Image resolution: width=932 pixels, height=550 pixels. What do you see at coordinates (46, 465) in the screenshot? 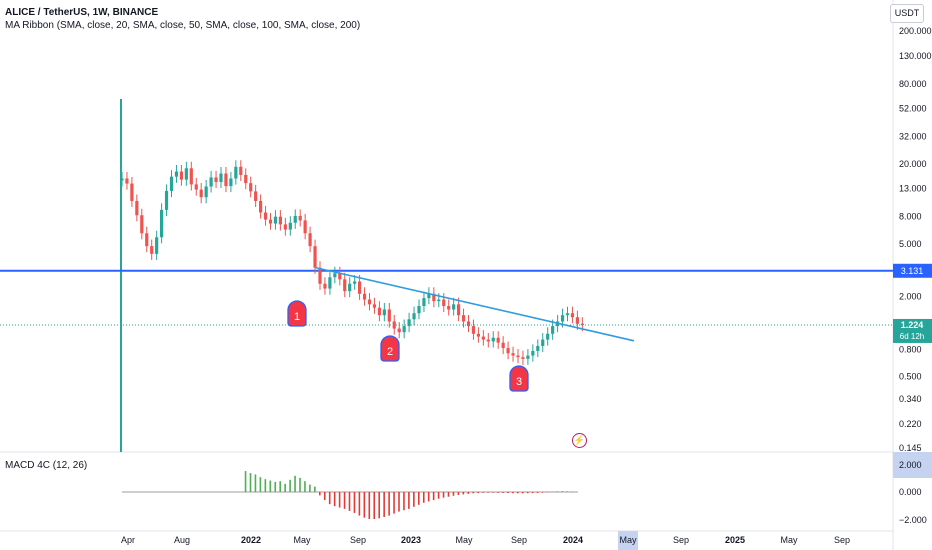
I see `macd-legend: MACD 4C (12, 26)` at bounding box center [46, 465].